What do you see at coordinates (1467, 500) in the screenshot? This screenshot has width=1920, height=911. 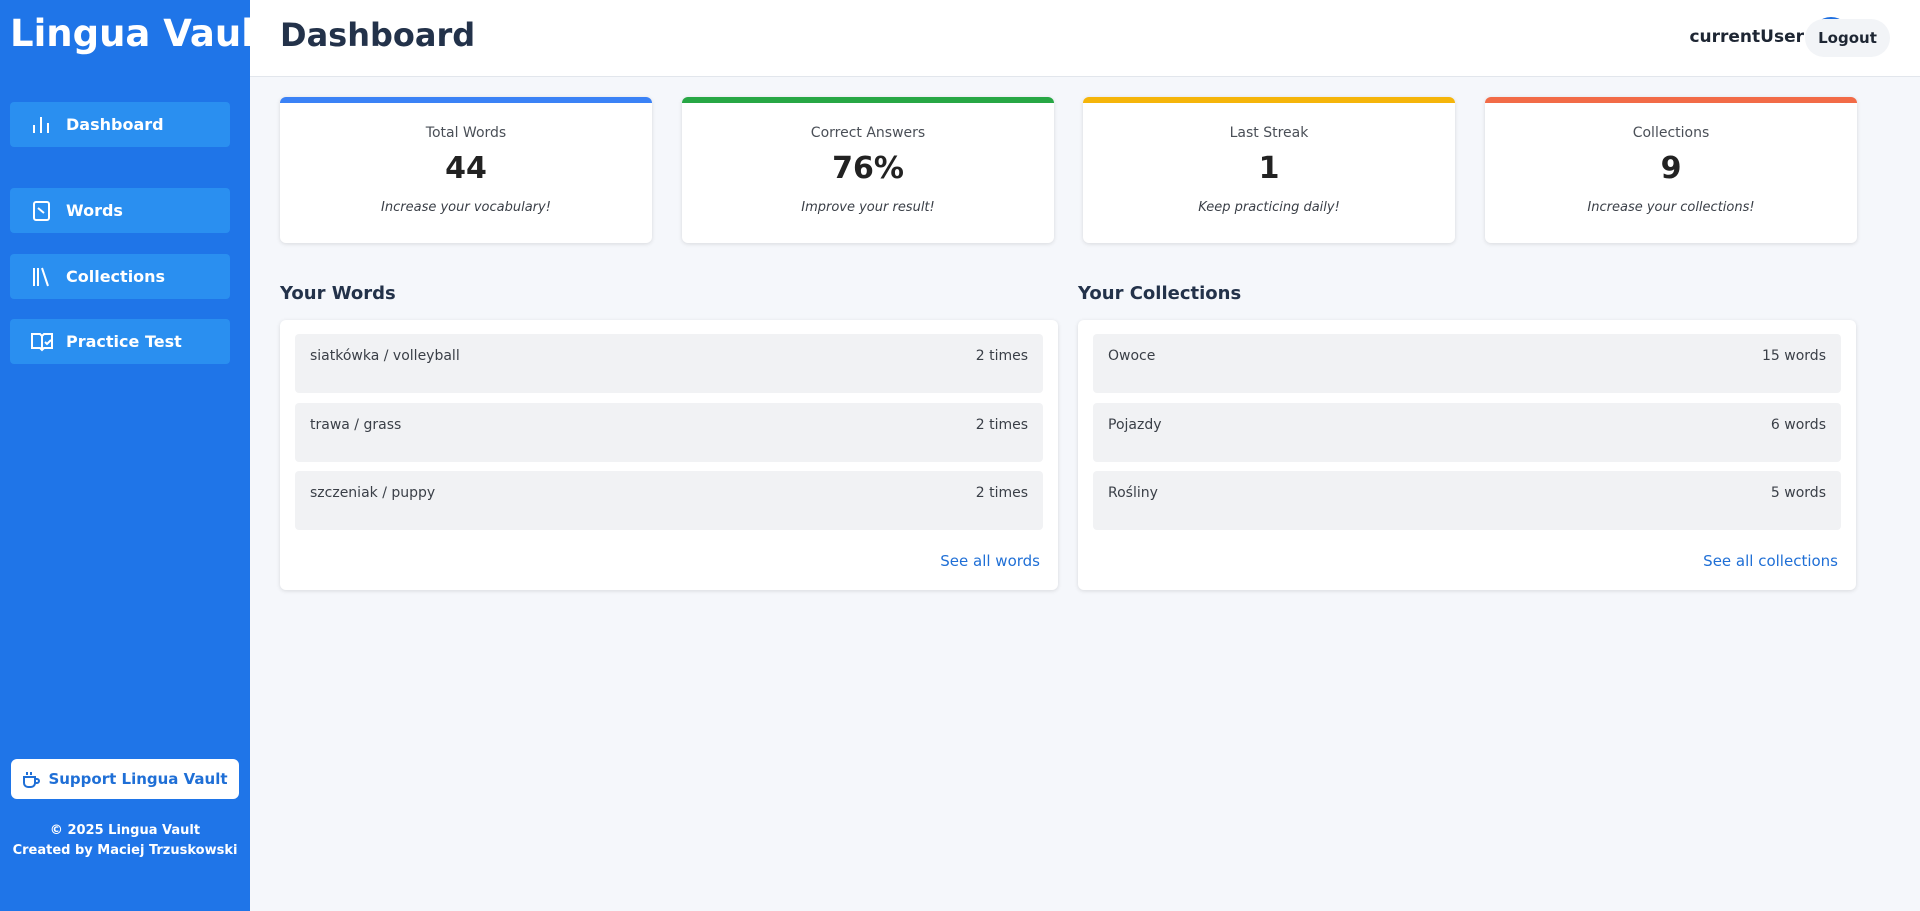 I see `collection-row: Rośliny 5 words` at bounding box center [1467, 500].